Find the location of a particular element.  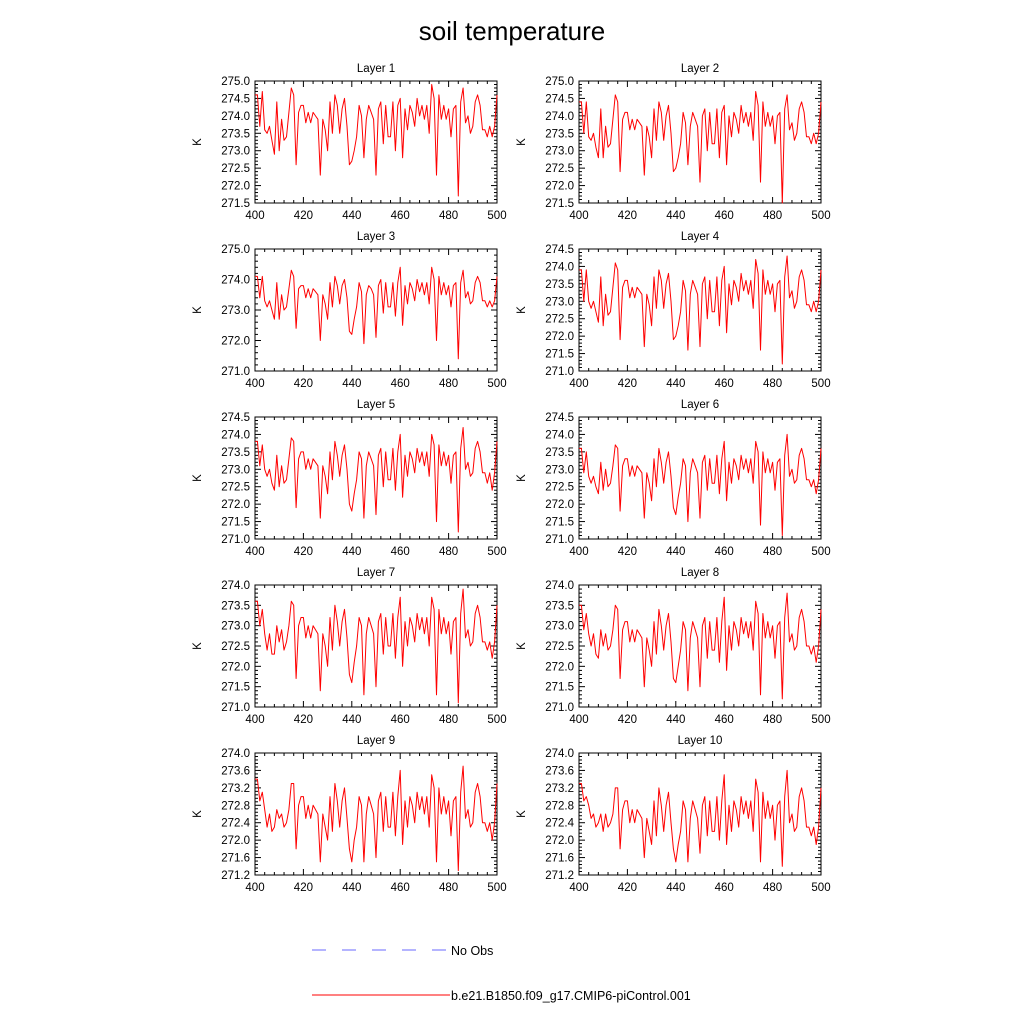

panel-title: Layer 4 is located at coordinates (700, 237).